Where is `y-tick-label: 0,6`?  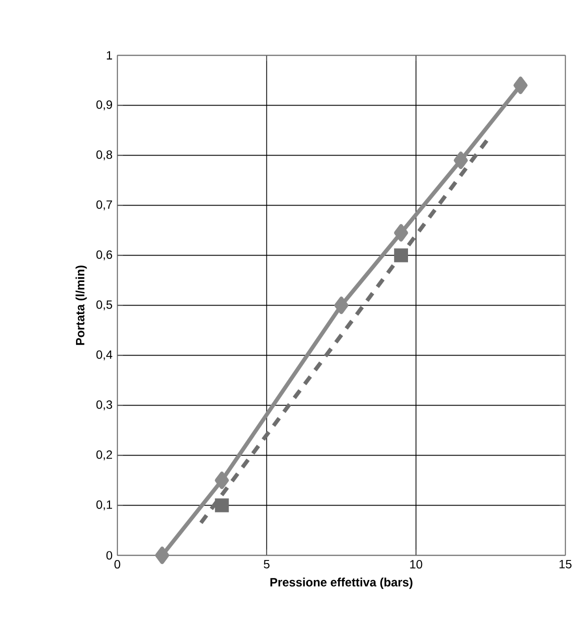
y-tick-label: 0,6 is located at coordinates (104, 255).